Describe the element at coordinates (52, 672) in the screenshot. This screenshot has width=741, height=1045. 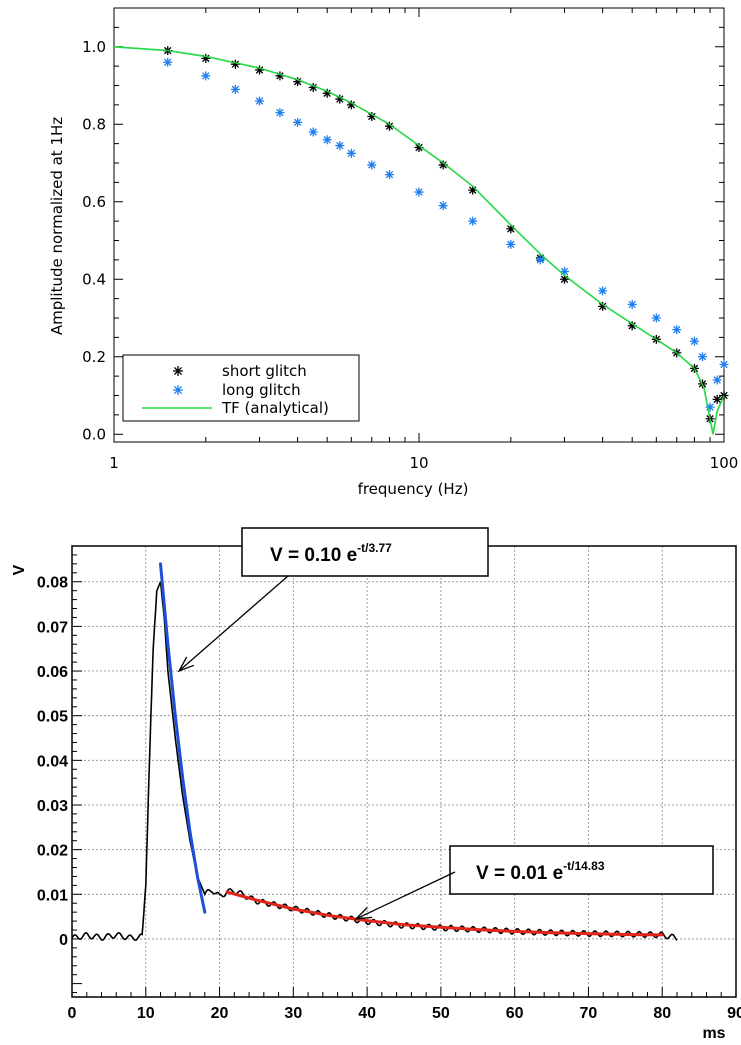
I see `y-tick-label: 0.06` at that location.